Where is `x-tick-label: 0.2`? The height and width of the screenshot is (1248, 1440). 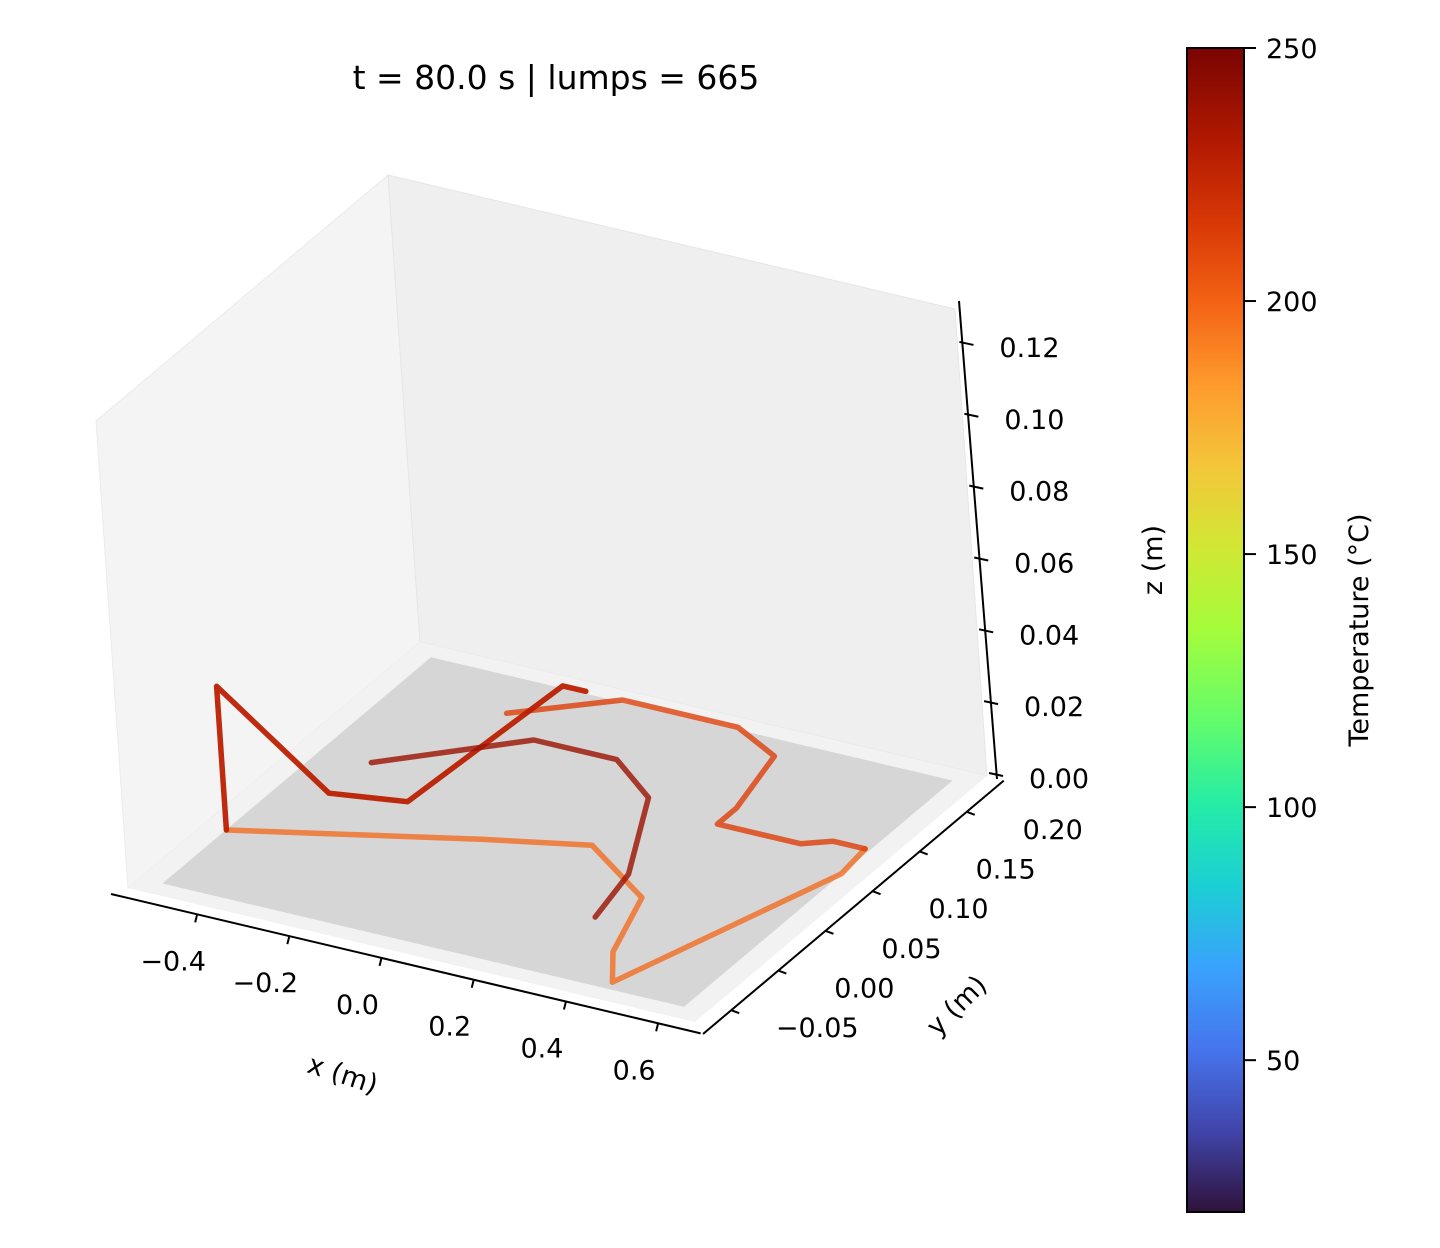
x-tick-label: 0.2 is located at coordinates (449, 1027).